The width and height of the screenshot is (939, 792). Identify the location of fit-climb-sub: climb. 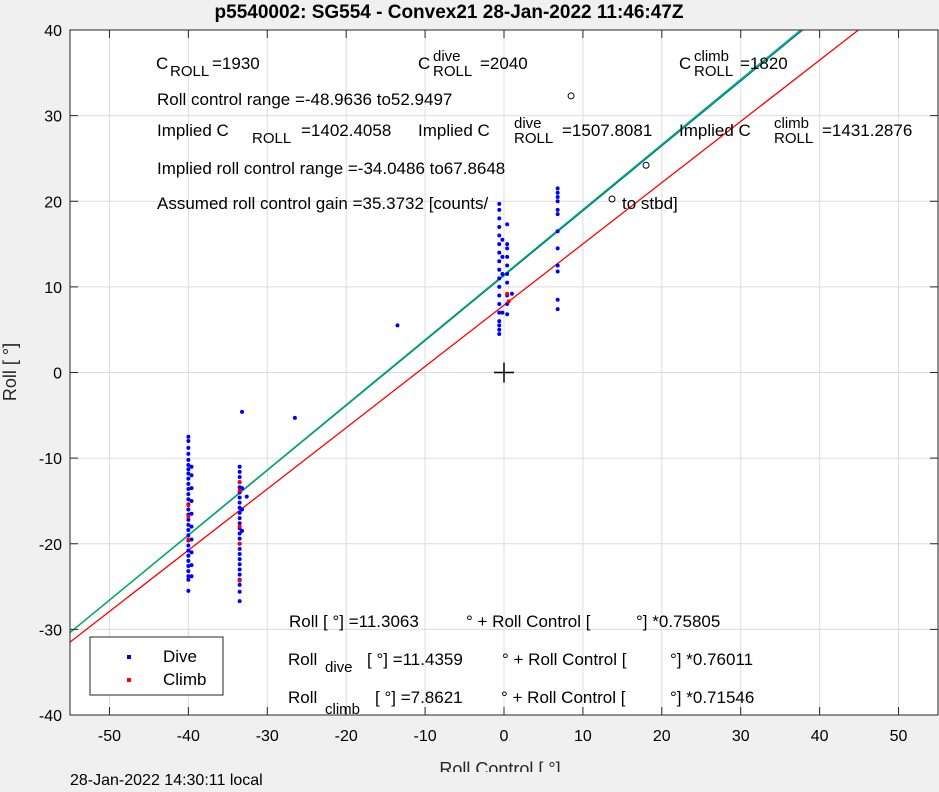
(342, 709).